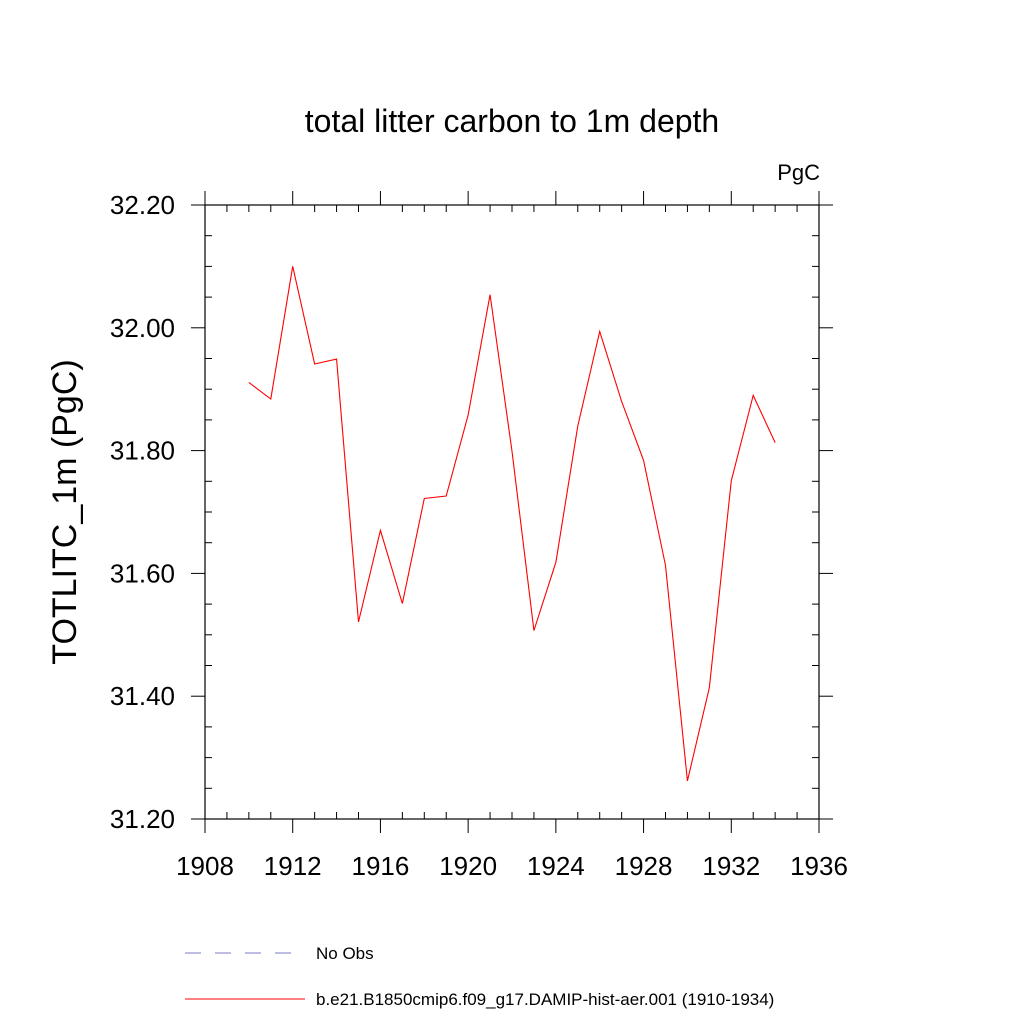 The image size is (1024, 1029). I want to click on legend-label: No Obs, so click(345, 953).